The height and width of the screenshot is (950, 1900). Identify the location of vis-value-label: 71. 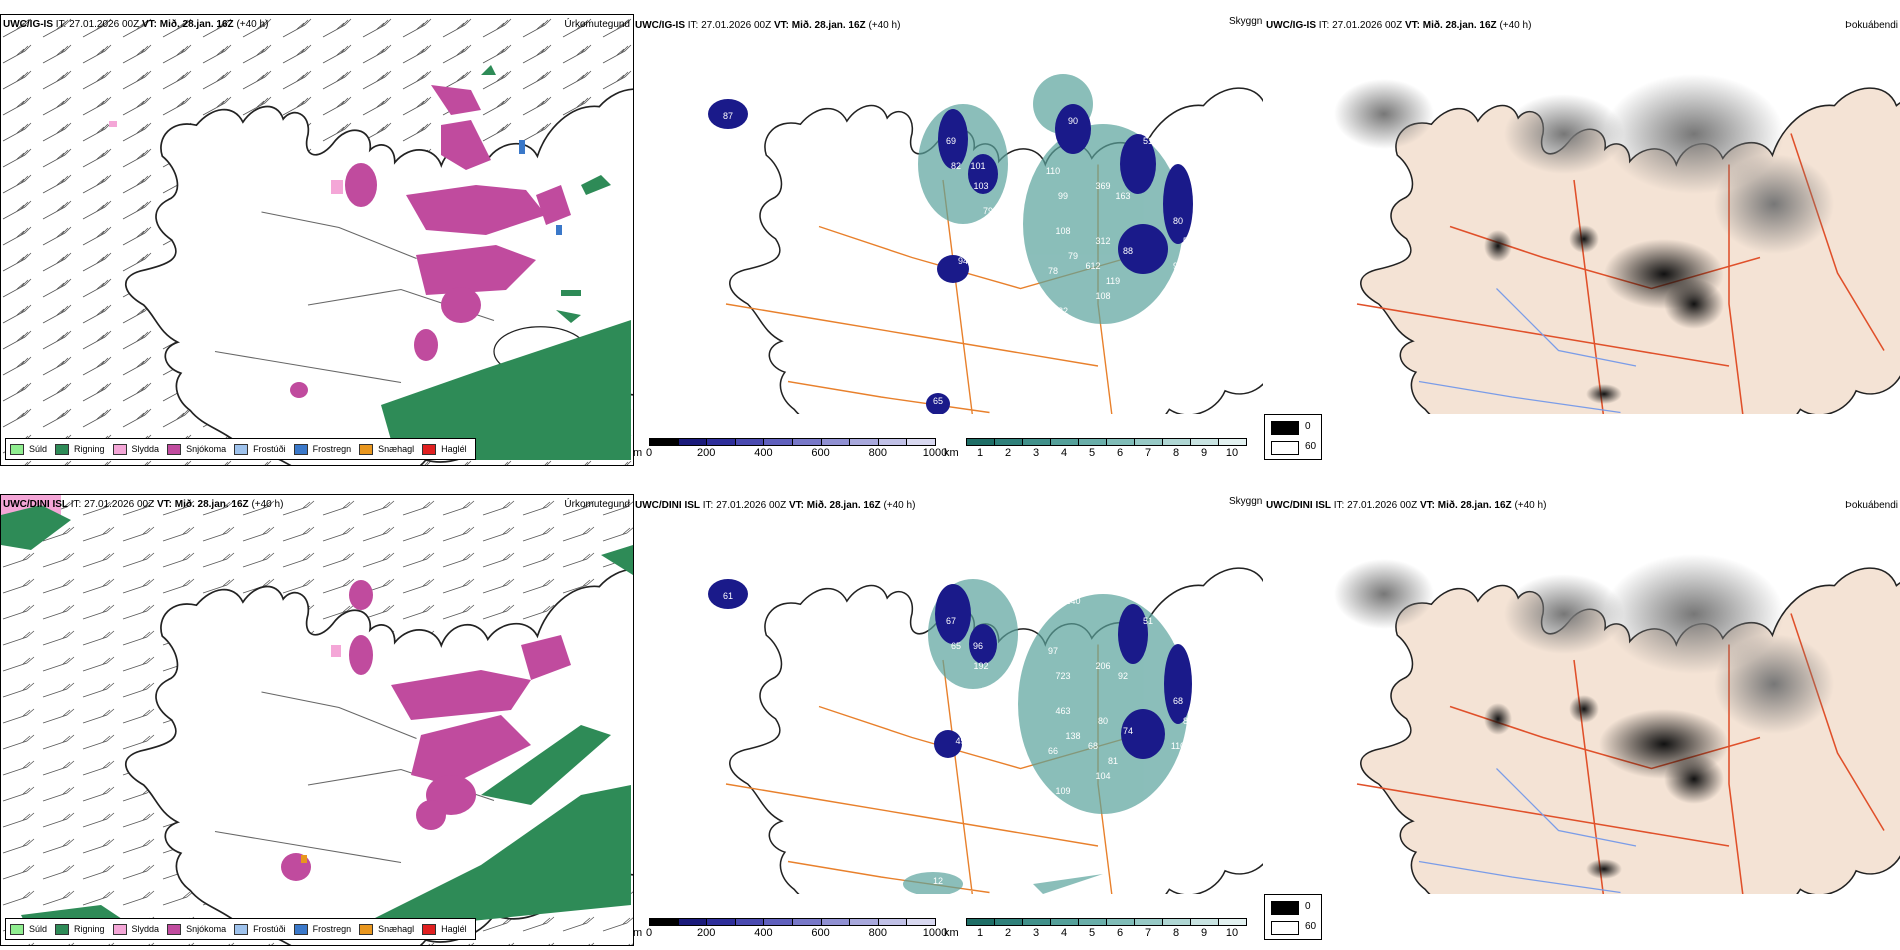
(1178, 161).